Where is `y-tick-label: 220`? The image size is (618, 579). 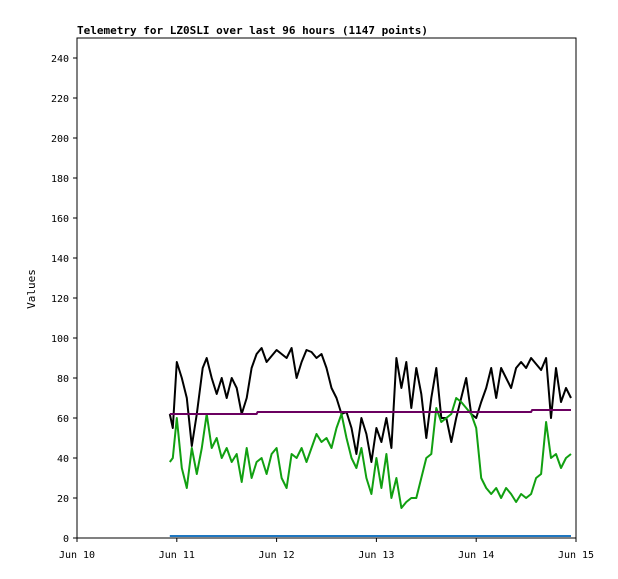 y-tick-label: 220 is located at coordinates (60, 99).